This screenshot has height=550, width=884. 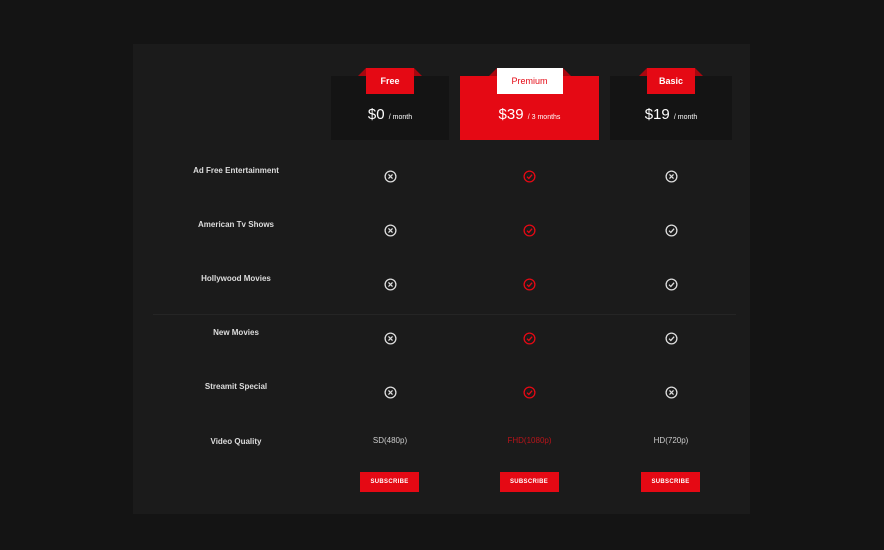 I want to click on plan-price: $39 / 3 months, so click(x=529, y=114).